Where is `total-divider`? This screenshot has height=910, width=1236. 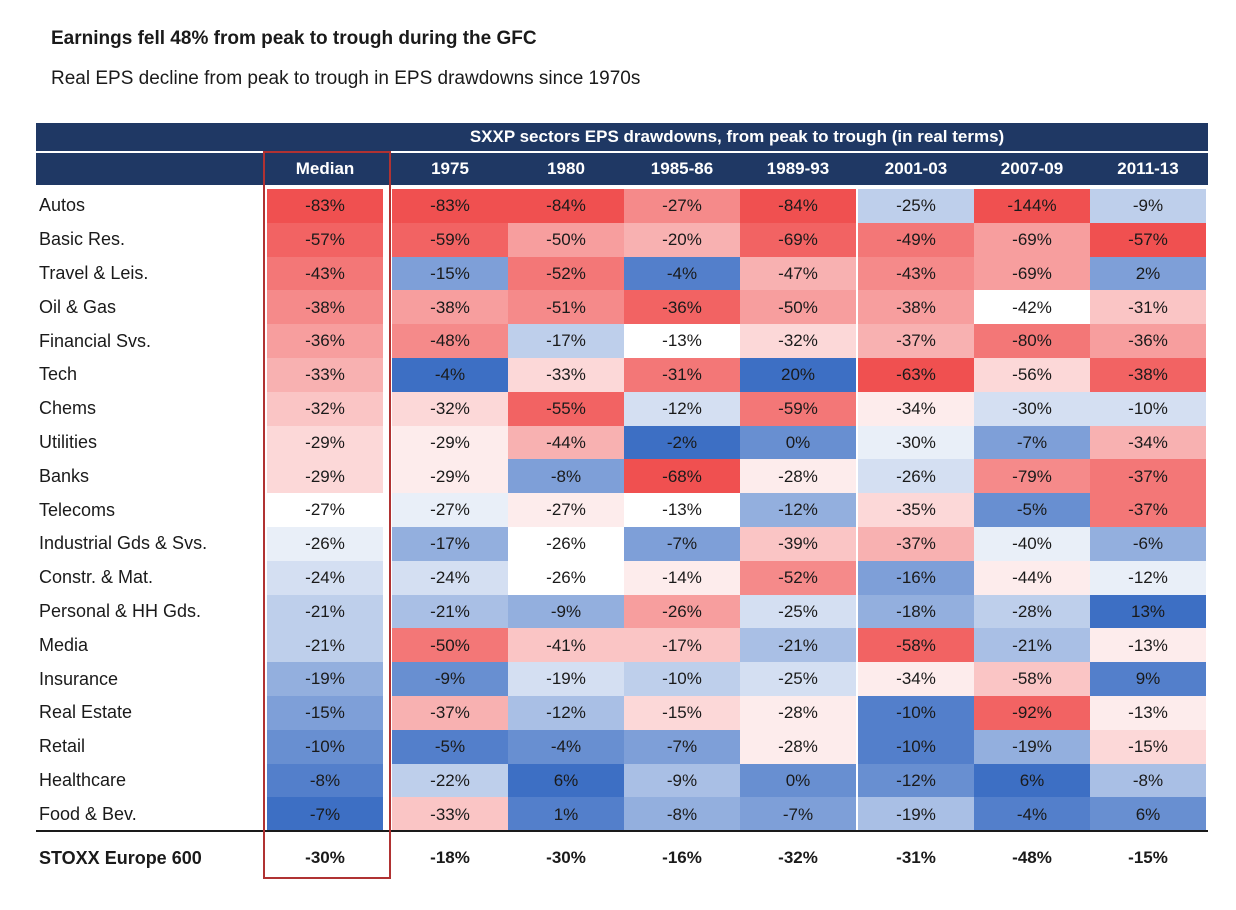 total-divider is located at coordinates (622, 831).